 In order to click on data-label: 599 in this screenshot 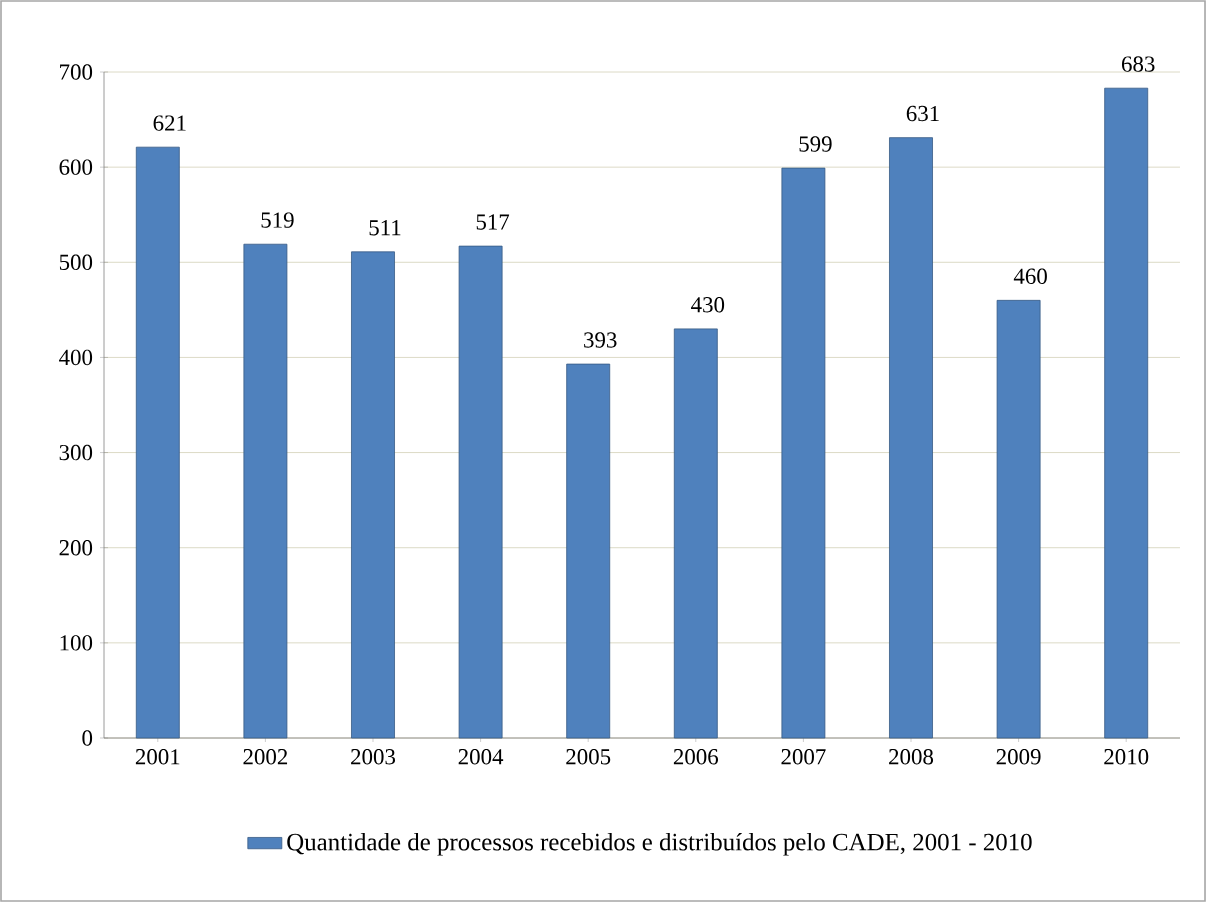, I will do `click(815, 144)`.